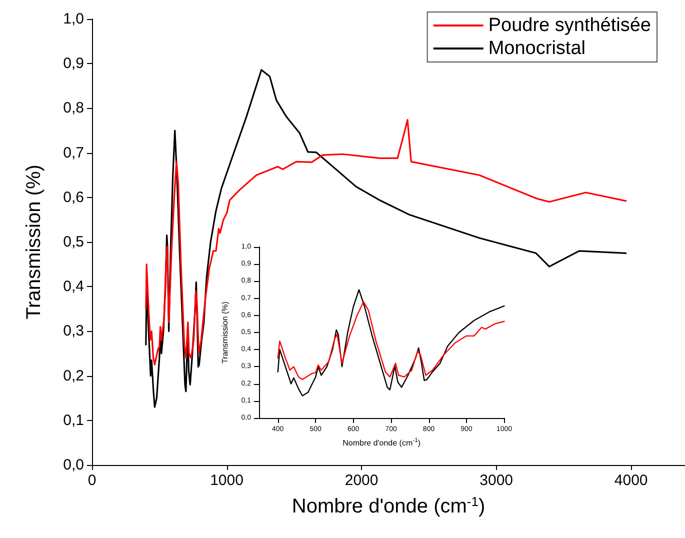  Describe the element at coordinates (73, 153) in the screenshot. I see `y-tick-label: 0,7` at that location.